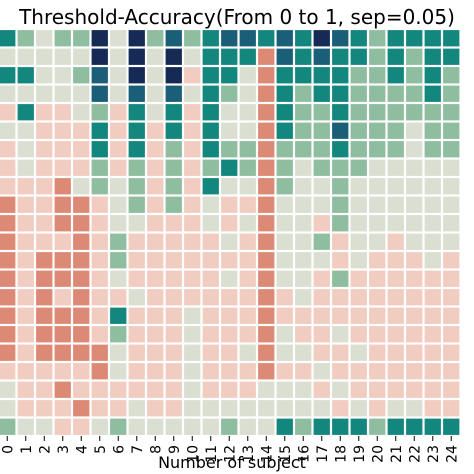 The width and height of the screenshot is (474, 474). What do you see at coordinates (62, 130) in the screenshot?
I see `heatmap-cell-r5-c3` at bounding box center [62, 130].